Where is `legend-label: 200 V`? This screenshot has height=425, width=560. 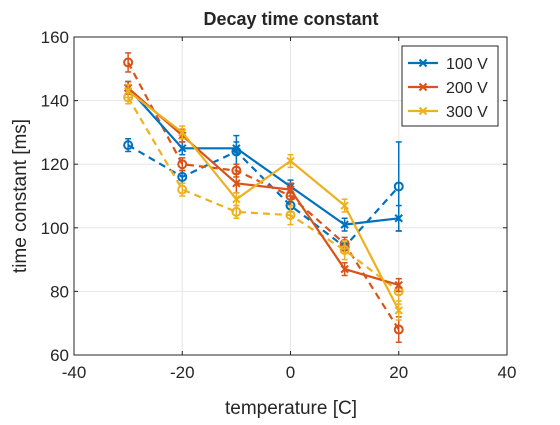 legend-label: 200 V is located at coordinates (467, 88).